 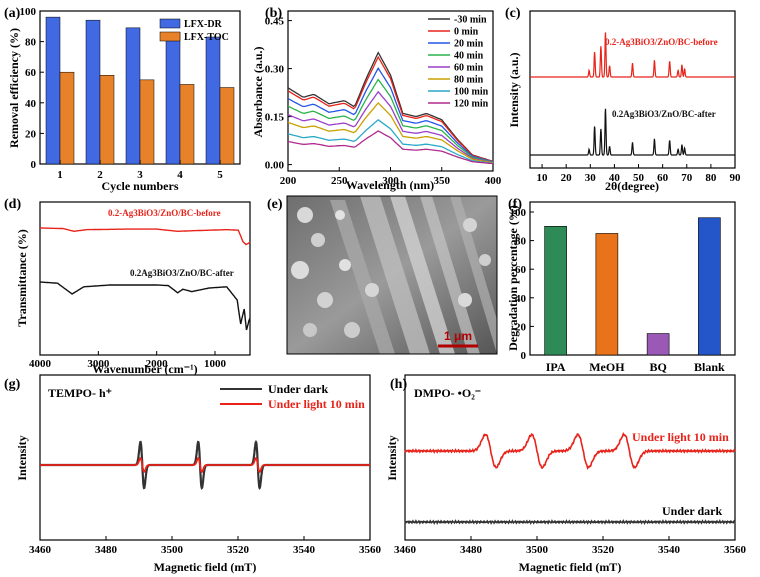 What do you see at coordinates (100, 175) in the screenshot?
I see `panel-a-xtick-label: 2` at bounding box center [100, 175].